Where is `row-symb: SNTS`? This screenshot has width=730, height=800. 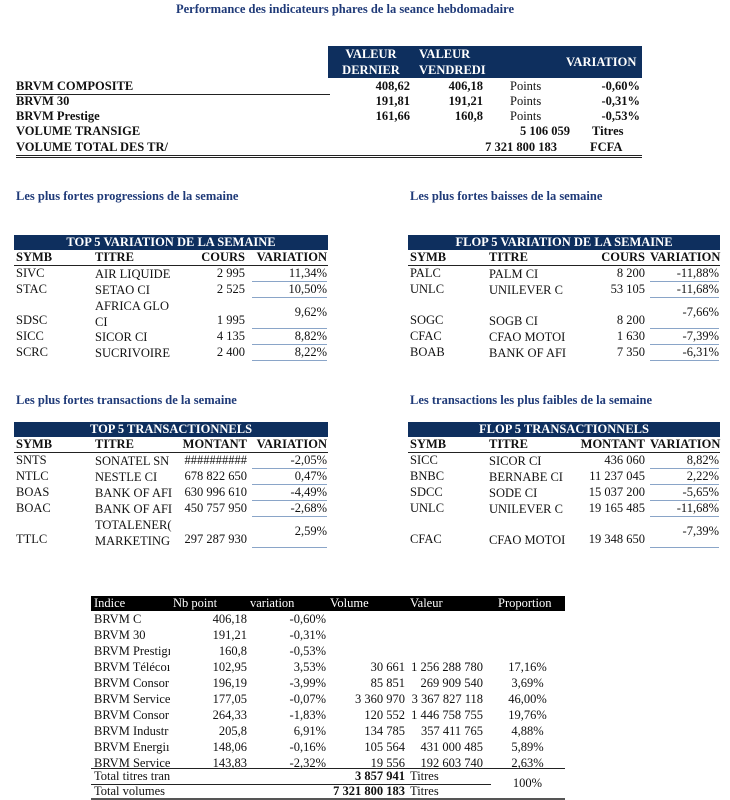
row-symb: SNTS is located at coordinates (31, 460).